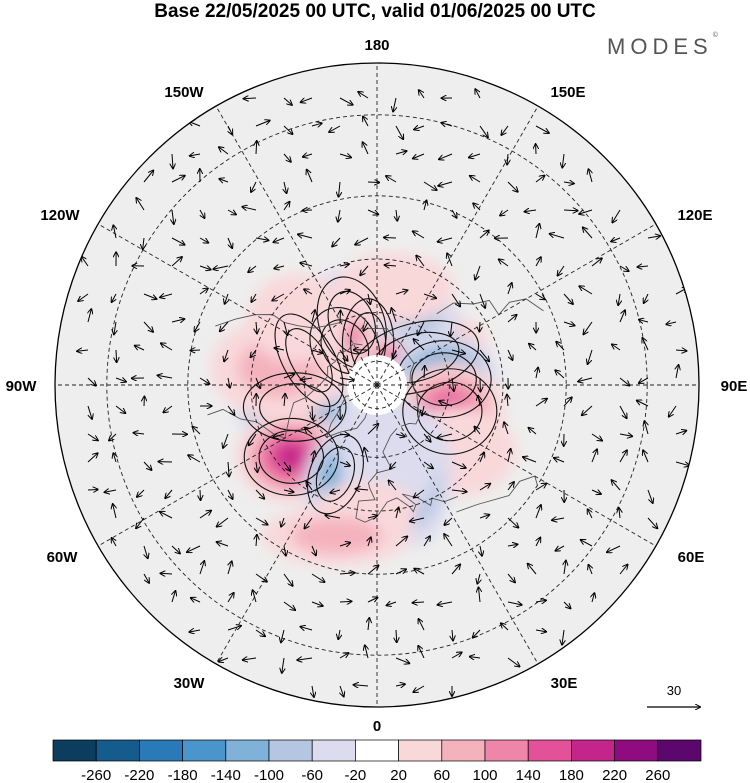 Image resolution: width=750 pixels, height=783 pixels. I want to click on lon-label-90e: 90E, so click(734, 386).